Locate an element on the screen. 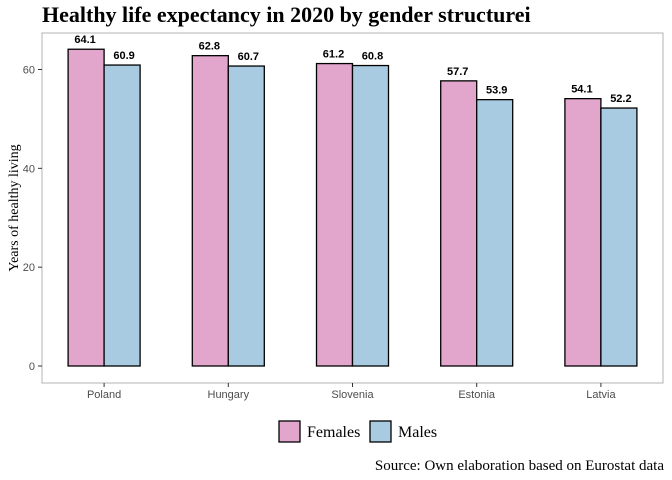 The width and height of the screenshot is (672, 480). x-axis-ticks: Poland Hungary Slovenia Estonia Latvia is located at coordinates (351, 392).